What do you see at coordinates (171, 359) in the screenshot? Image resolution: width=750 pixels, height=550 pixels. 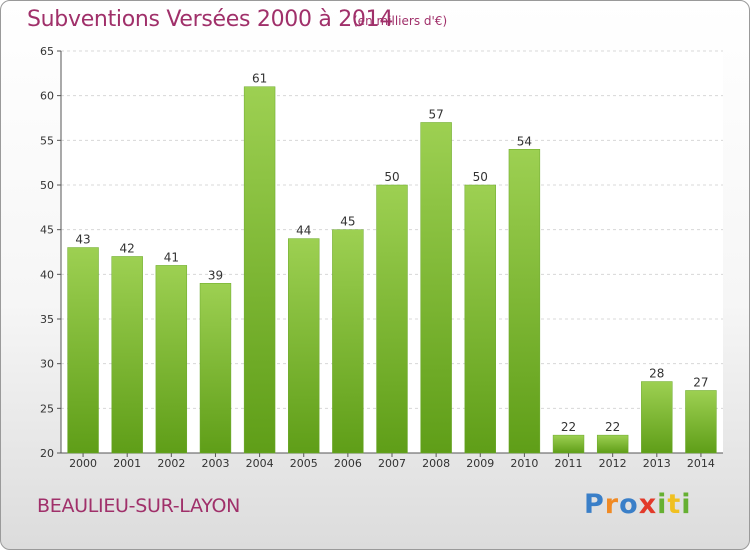 I see `bar-2002` at bounding box center [171, 359].